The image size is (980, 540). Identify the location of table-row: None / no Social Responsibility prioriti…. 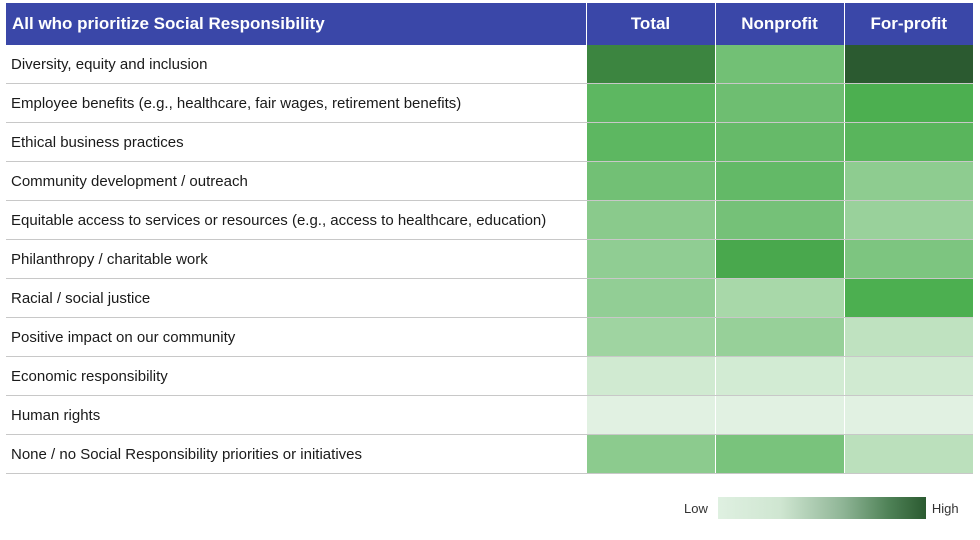
(489, 454).